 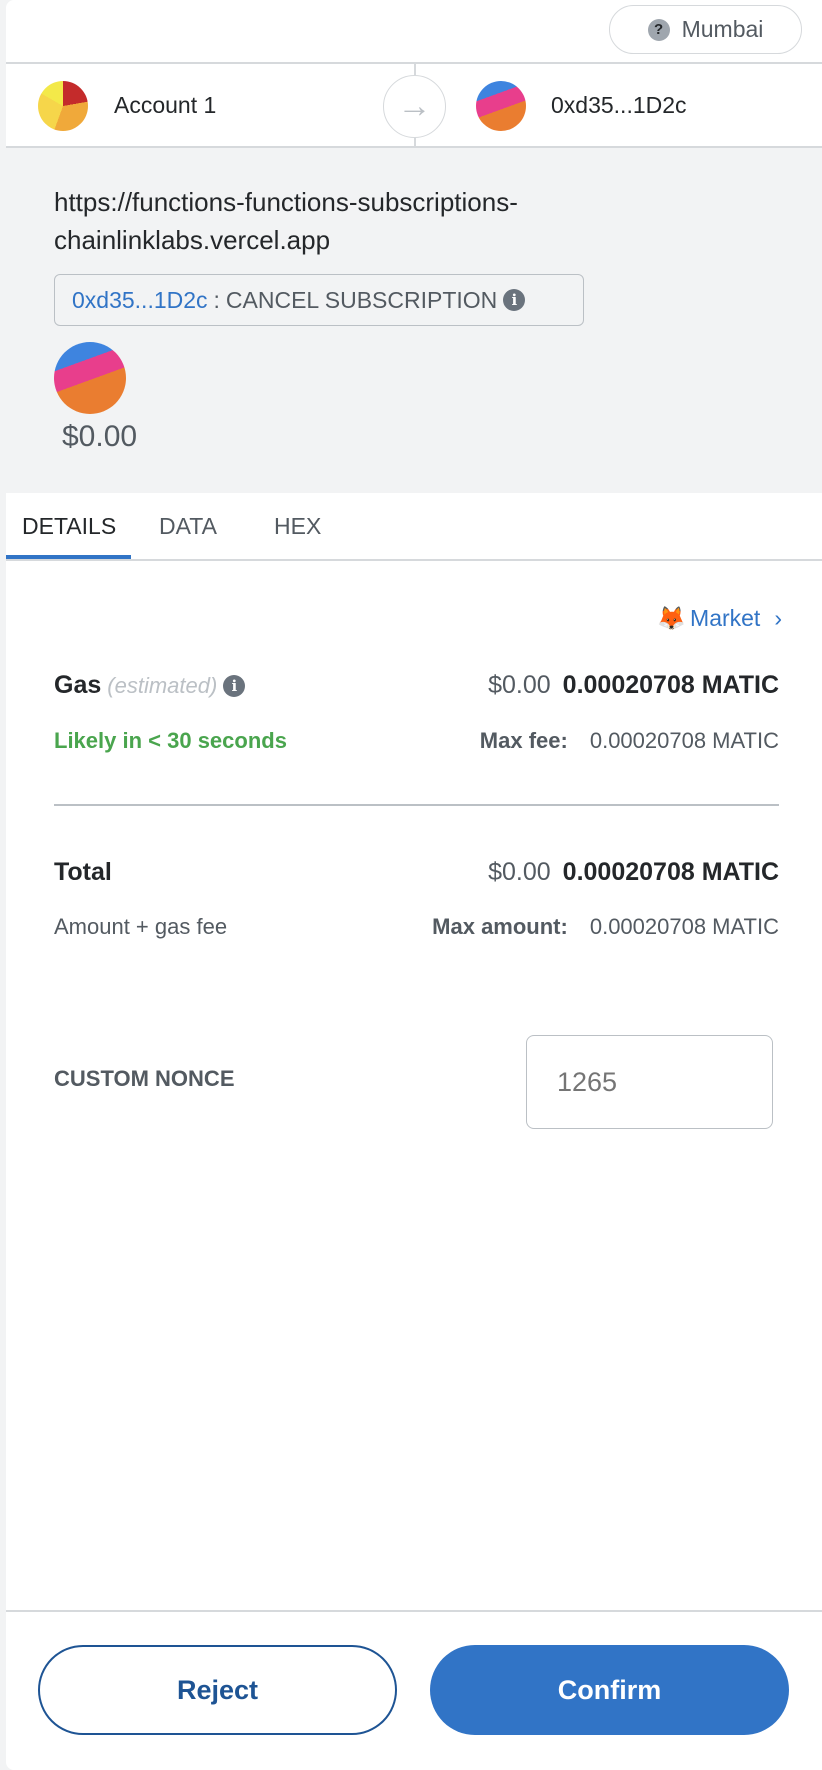 I want to click on max-fee-label: Max fee:, so click(x=523, y=740).